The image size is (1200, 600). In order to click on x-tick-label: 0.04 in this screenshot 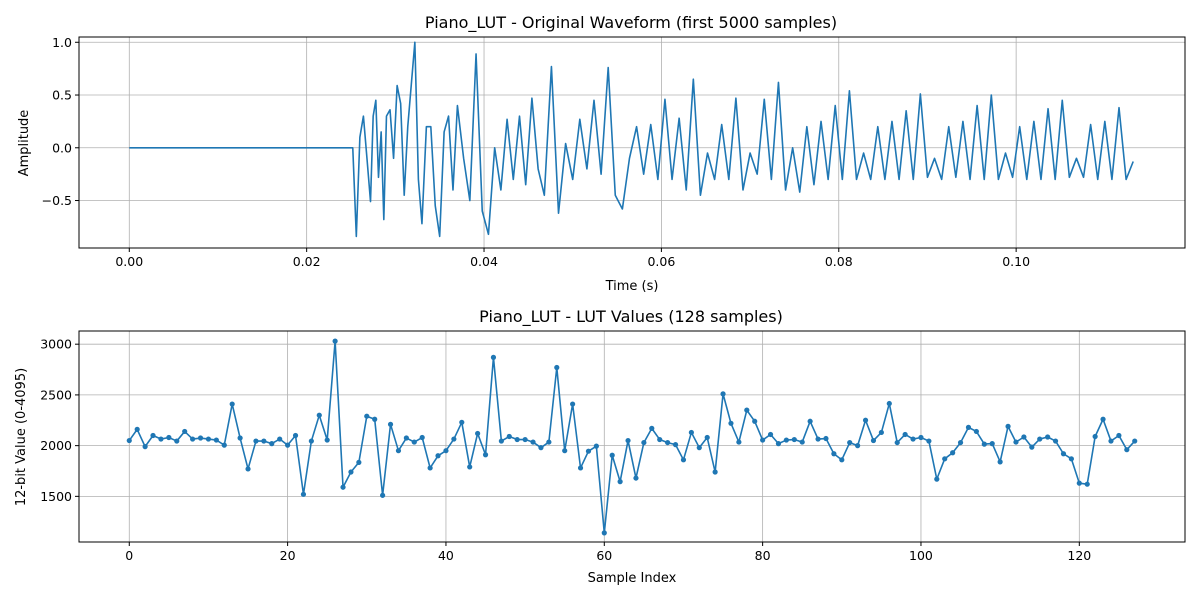, I will do `click(484, 261)`.